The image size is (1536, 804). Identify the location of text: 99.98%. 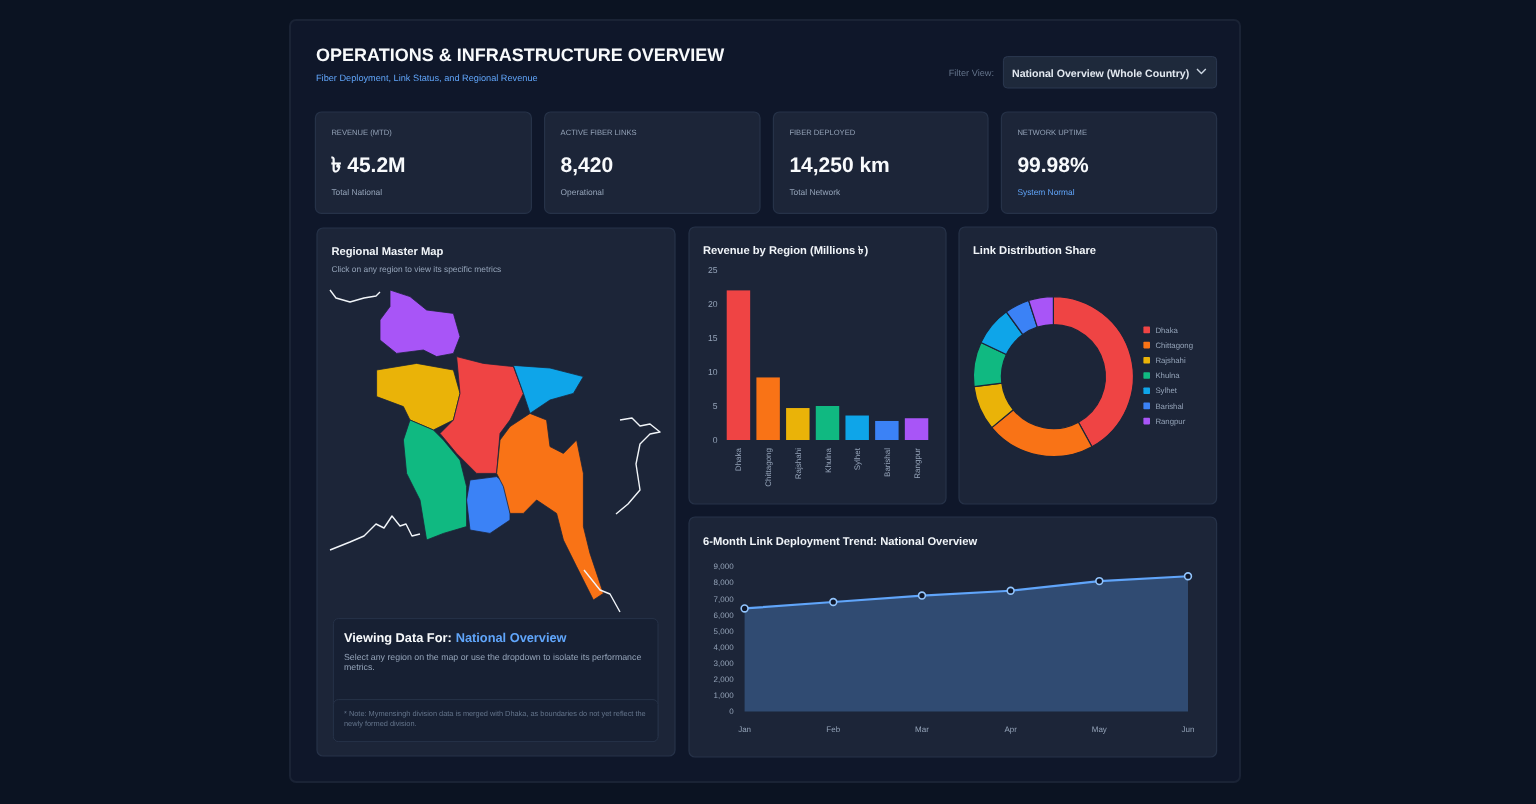
(1053, 166).